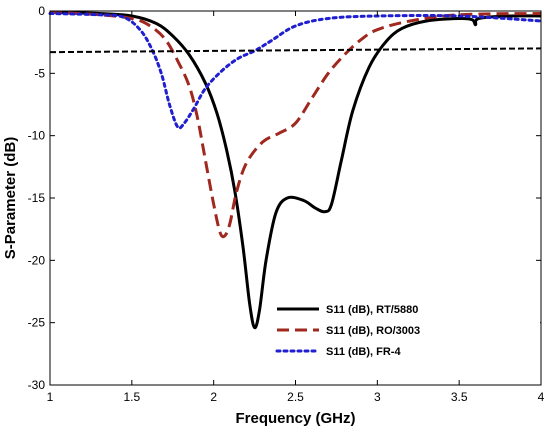  I want to click on x-tick-label: 3, so click(377, 397).